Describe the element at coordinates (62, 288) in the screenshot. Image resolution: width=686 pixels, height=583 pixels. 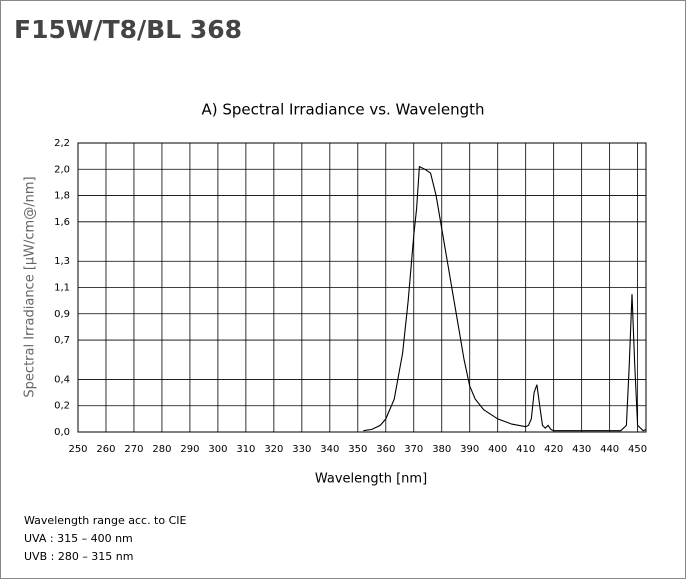
I see `y-tick-label: 1,1` at that location.